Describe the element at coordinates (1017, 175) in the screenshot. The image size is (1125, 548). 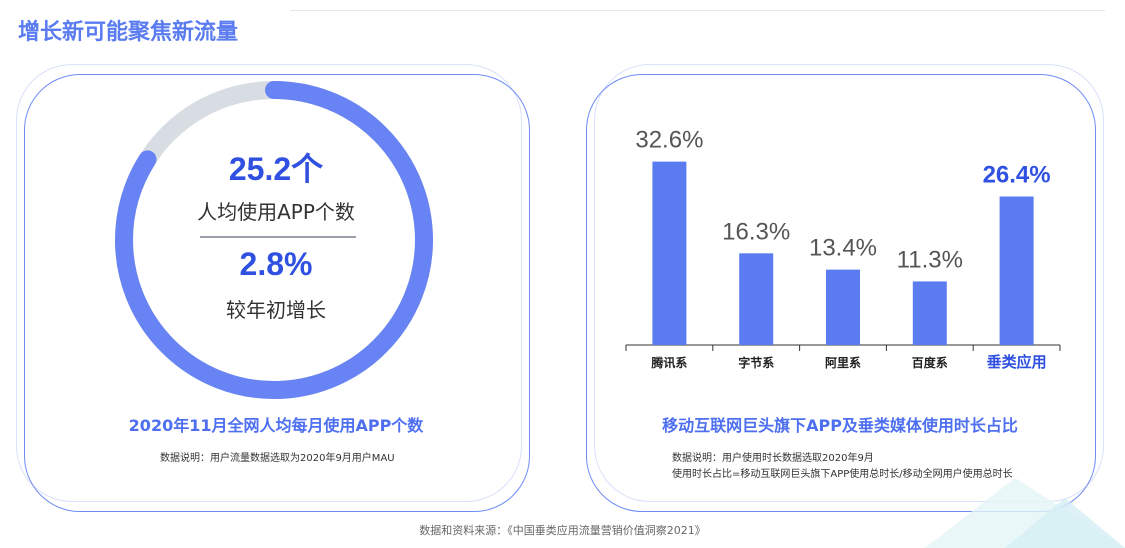
I see `bar-value-label-4: 26.4%` at that location.